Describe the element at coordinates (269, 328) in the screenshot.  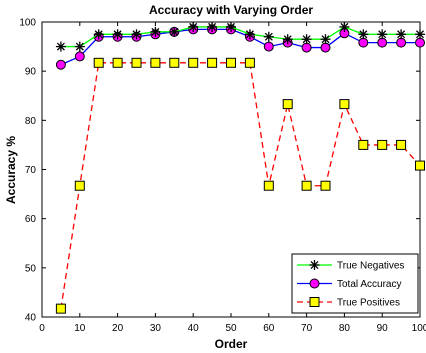
I see `x-tick-label: 60` at that location.